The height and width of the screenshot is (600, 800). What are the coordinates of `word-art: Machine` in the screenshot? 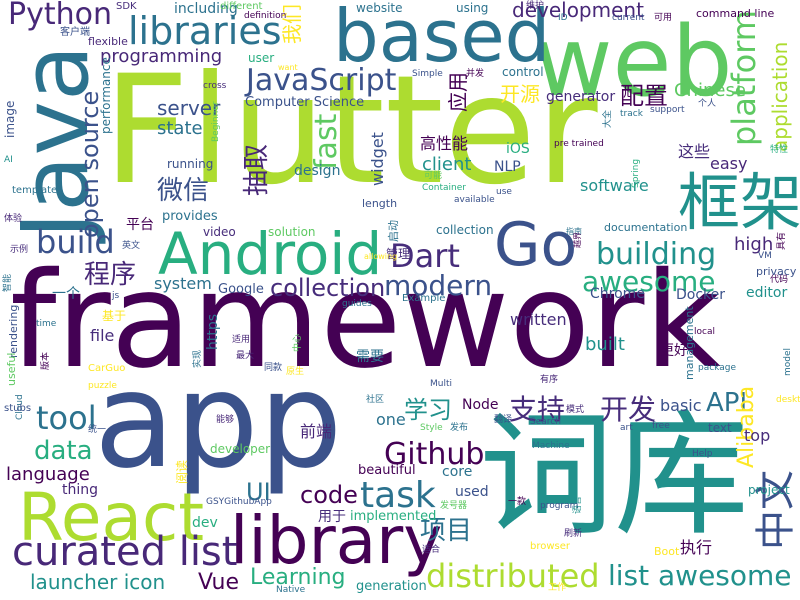 It's located at (551, 446).